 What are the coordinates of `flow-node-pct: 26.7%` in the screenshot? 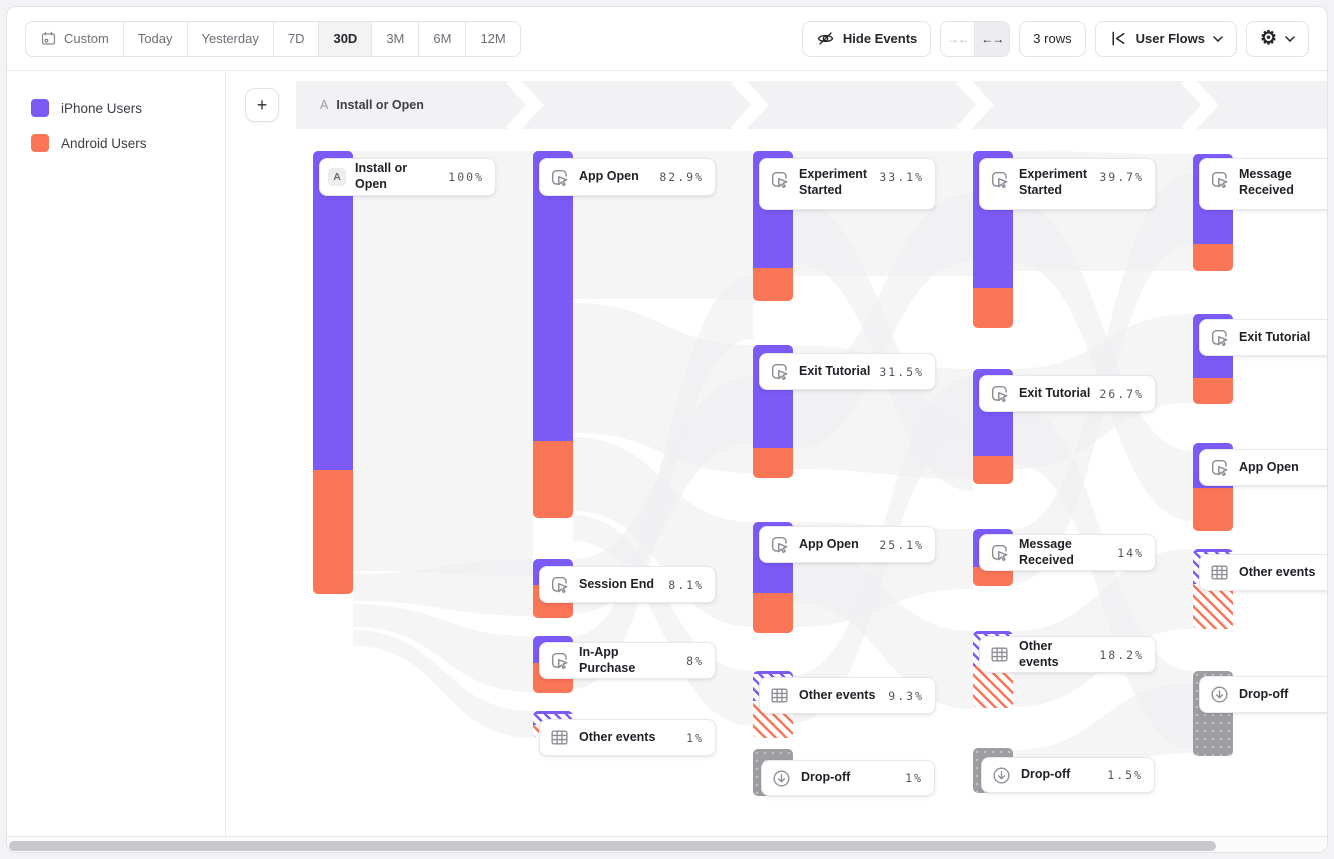 It's located at (1121, 393).